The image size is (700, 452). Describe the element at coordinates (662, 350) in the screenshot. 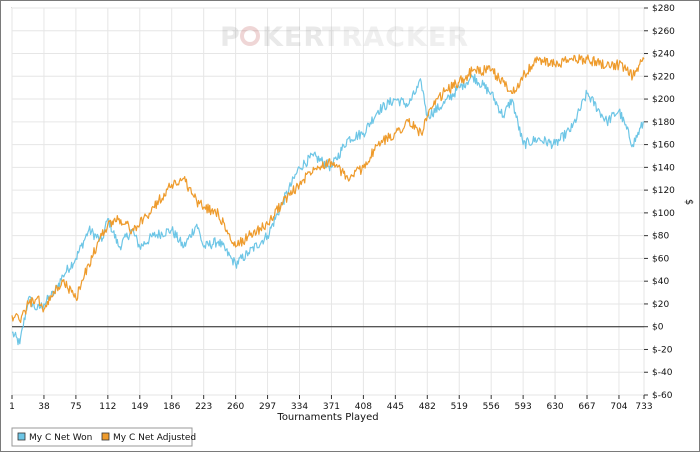

I see `y-tick-label: $-20` at that location.